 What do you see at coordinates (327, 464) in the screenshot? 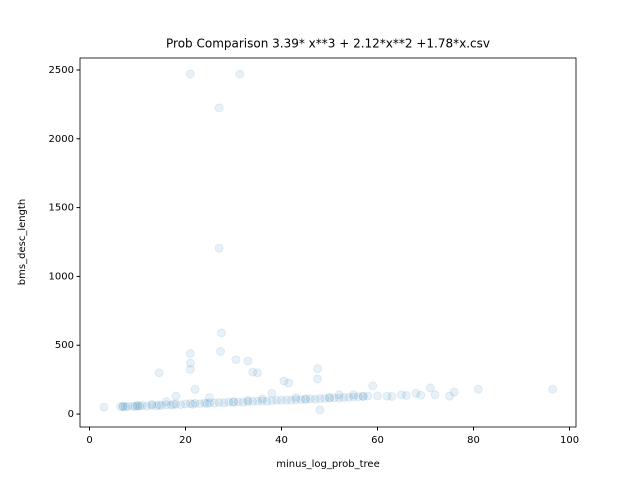
I see `x-axis-label: minus_log_prob_tree` at bounding box center [327, 464].